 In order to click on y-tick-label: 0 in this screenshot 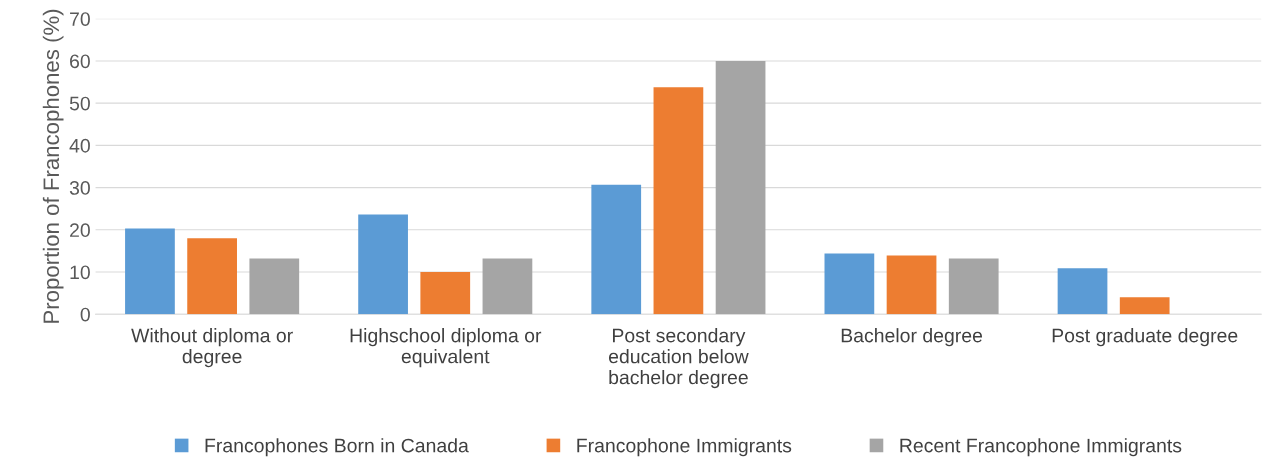, I will do `click(85, 314)`.